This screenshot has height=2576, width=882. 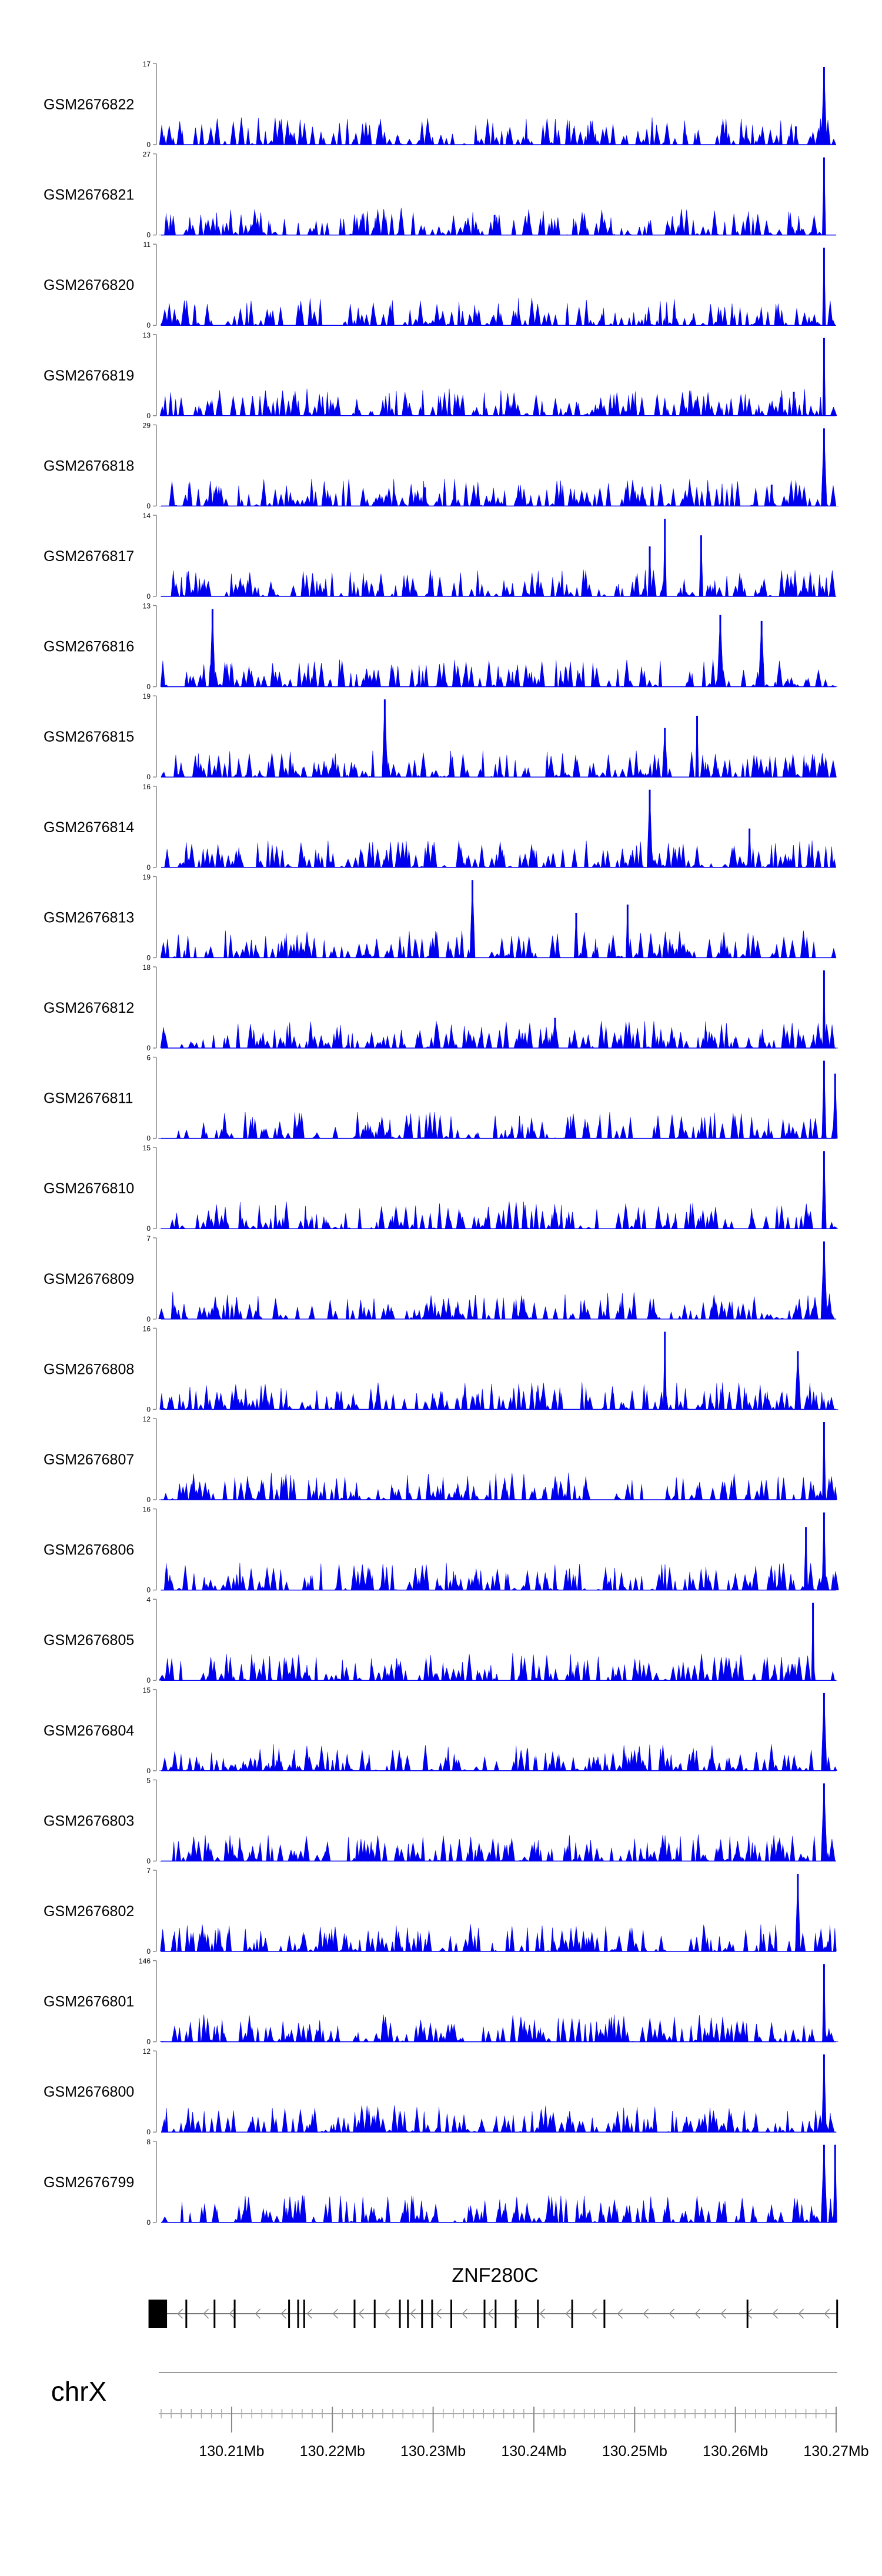 What do you see at coordinates (89, 1911) in the screenshot?
I see `track-label: GSM2676802` at bounding box center [89, 1911].